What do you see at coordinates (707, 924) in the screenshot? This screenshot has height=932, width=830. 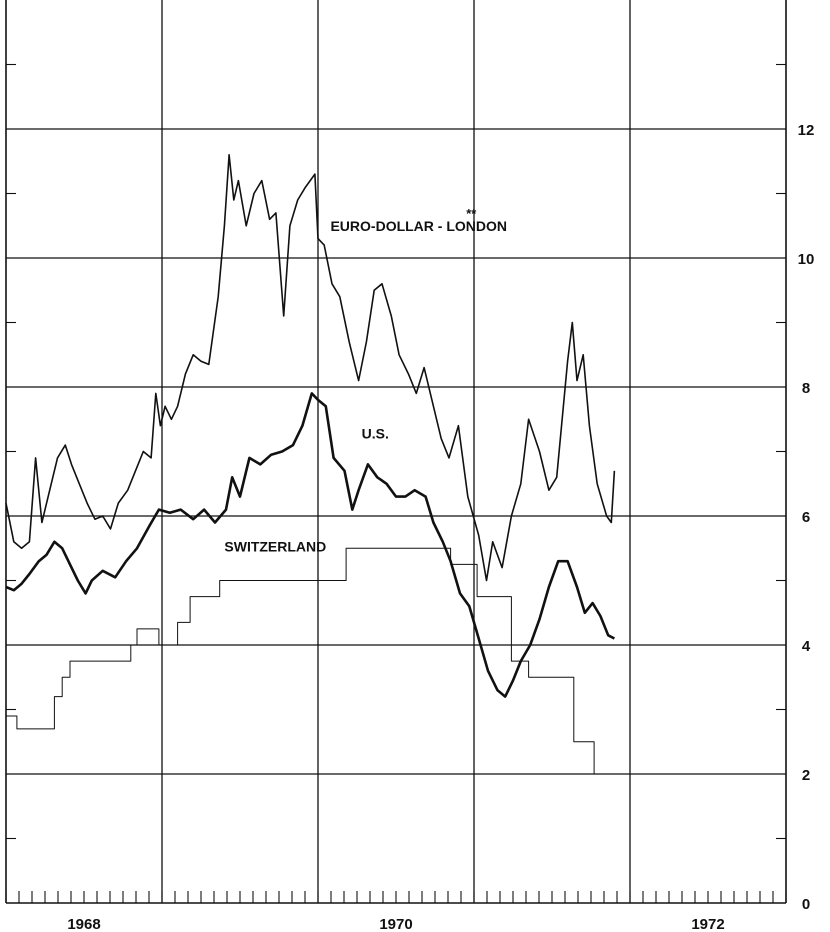 I see `x-tick-label: 1972` at bounding box center [707, 924].